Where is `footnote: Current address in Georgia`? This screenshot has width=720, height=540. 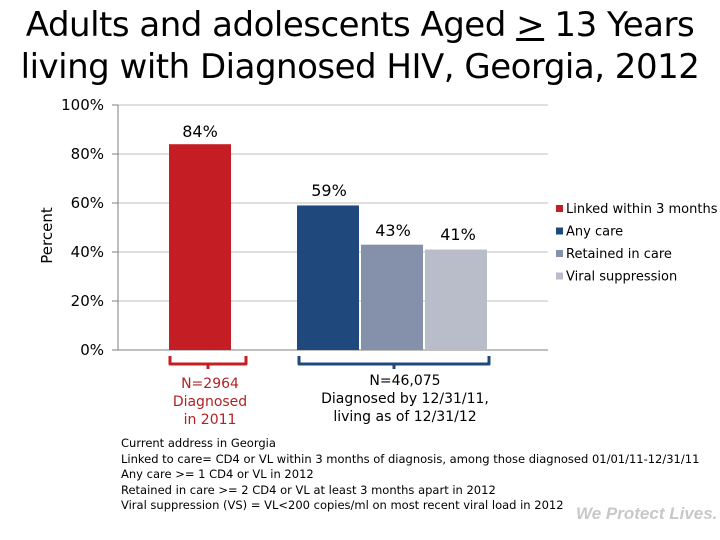 footnote: Current address in Georgia is located at coordinates (198, 443).